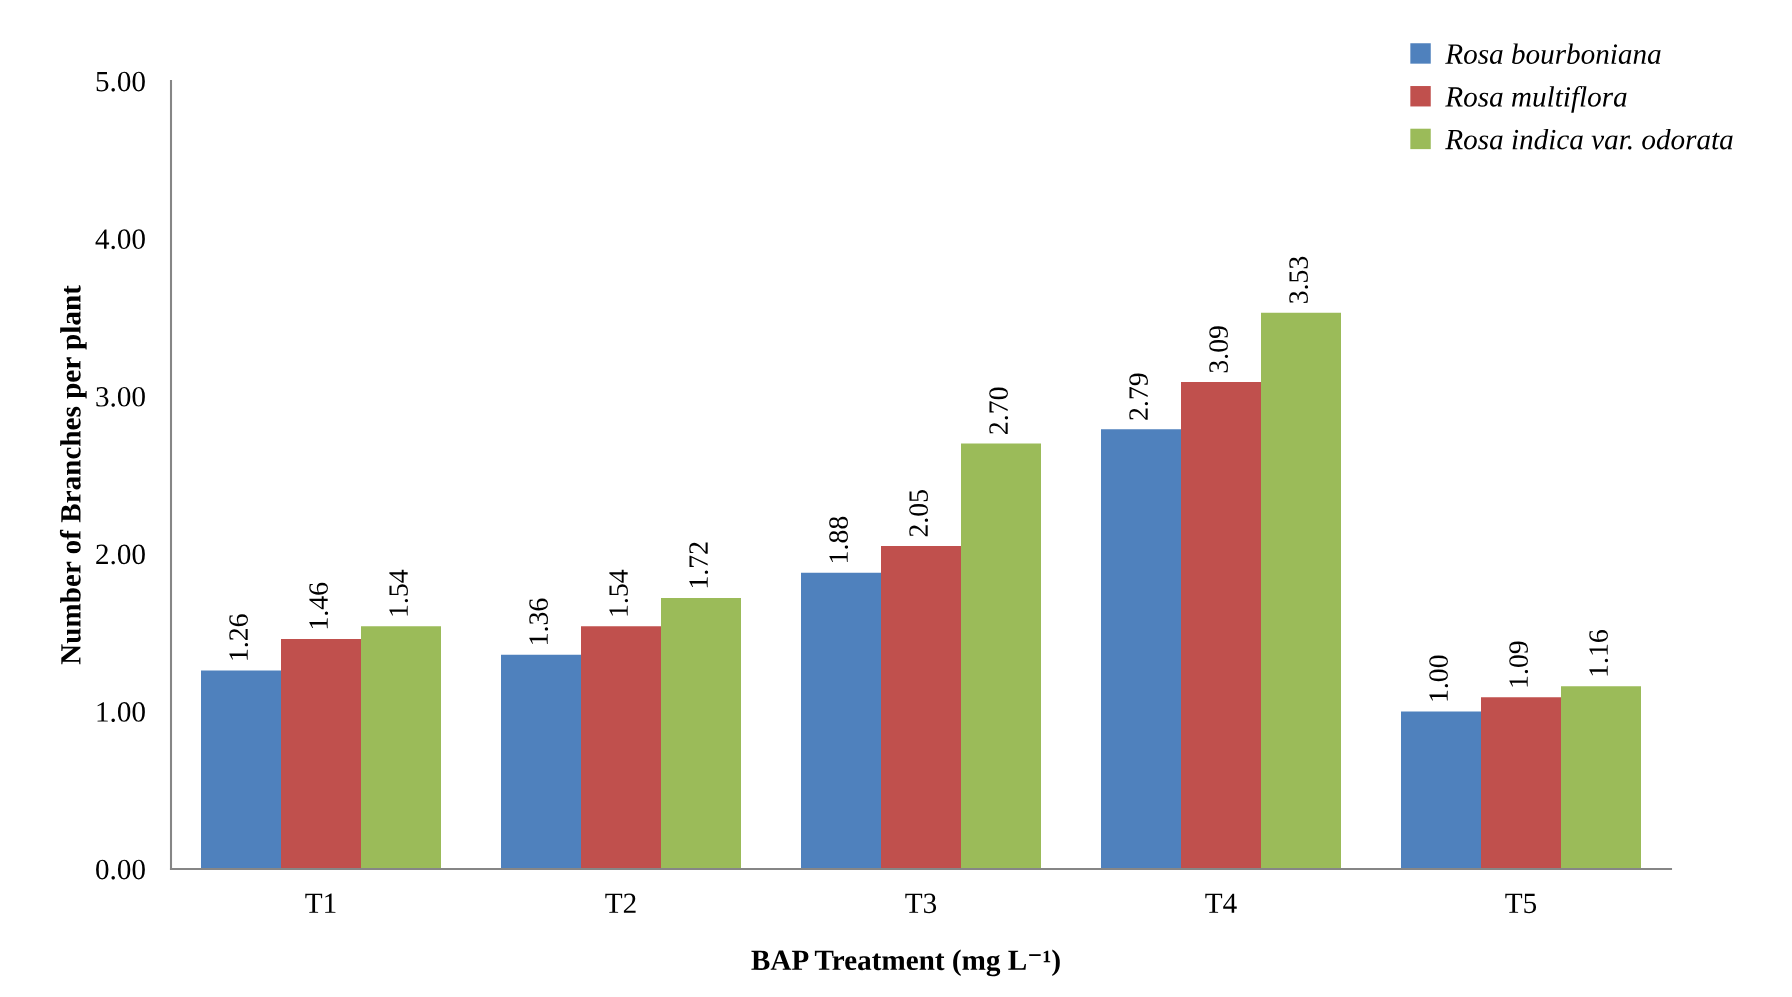  What do you see at coordinates (319, 605) in the screenshot?
I see `data-label: 1.46` at bounding box center [319, 605].